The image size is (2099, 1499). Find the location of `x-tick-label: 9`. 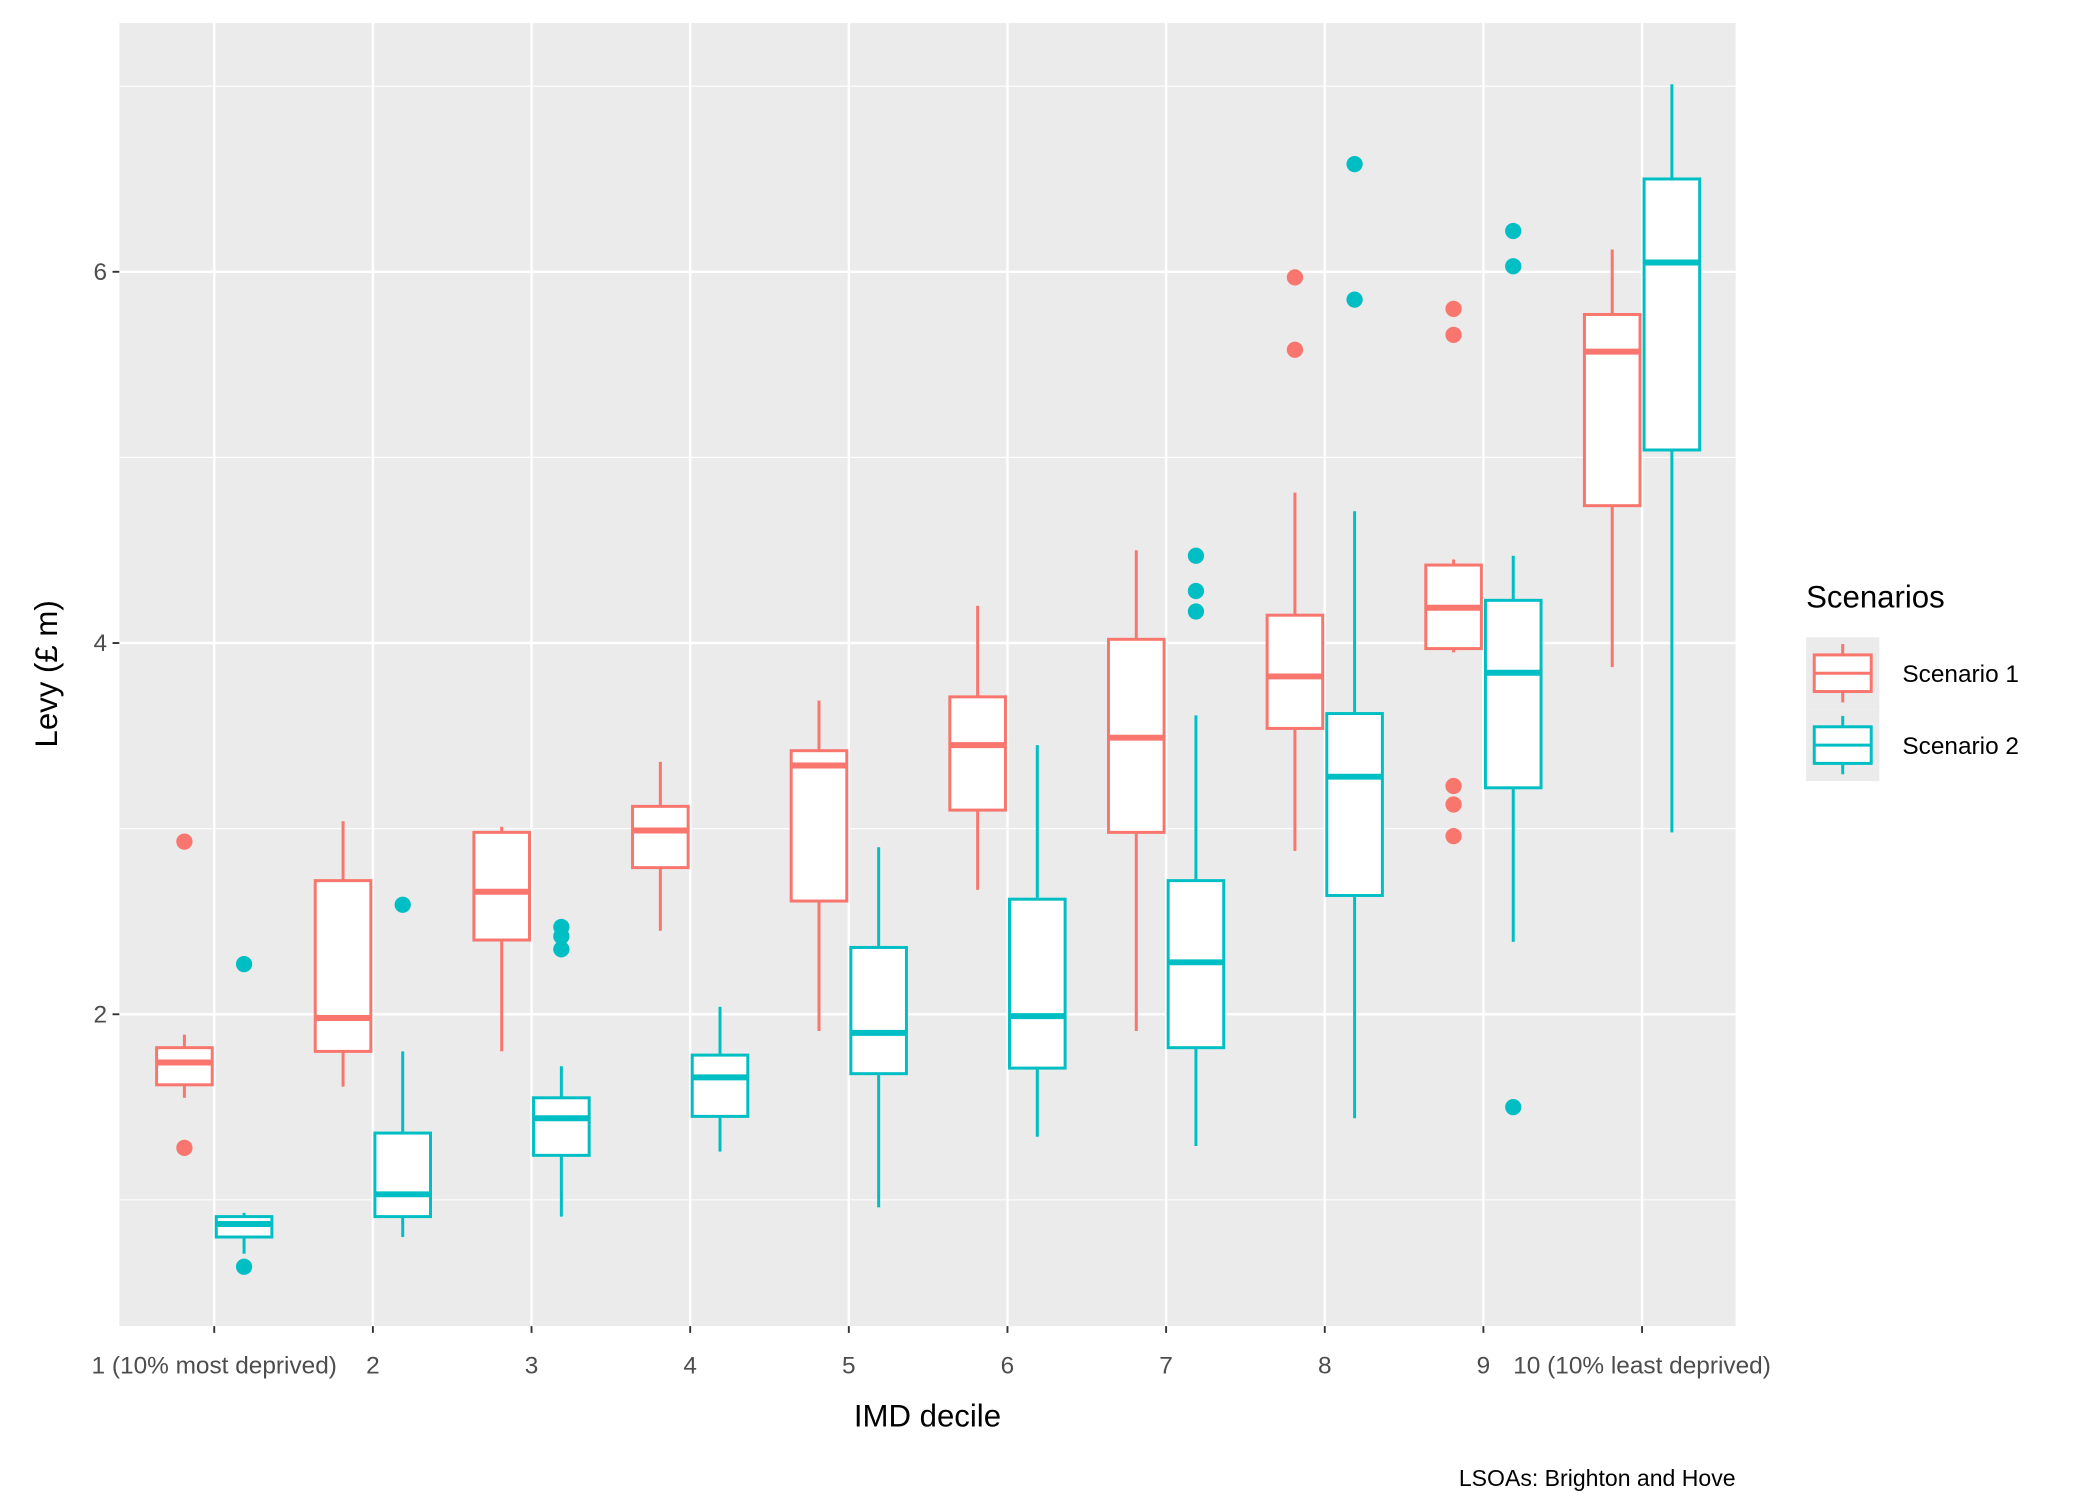

x-tick-label: 9 is located at coordinates (1484, 1366).